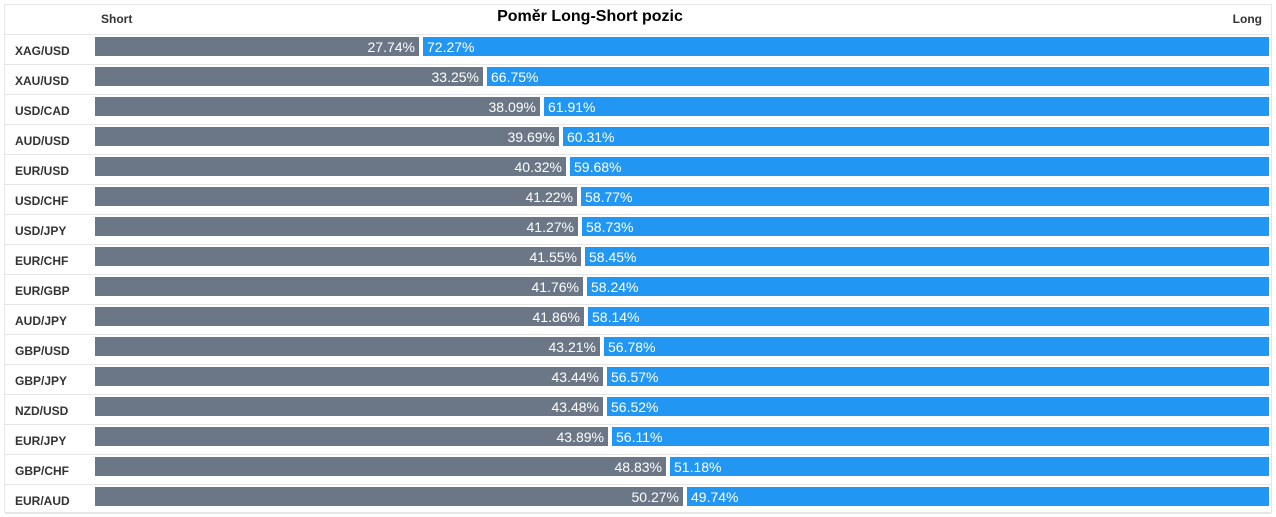  I want to click on short-value-label: 50.27%, so click(655, 497).